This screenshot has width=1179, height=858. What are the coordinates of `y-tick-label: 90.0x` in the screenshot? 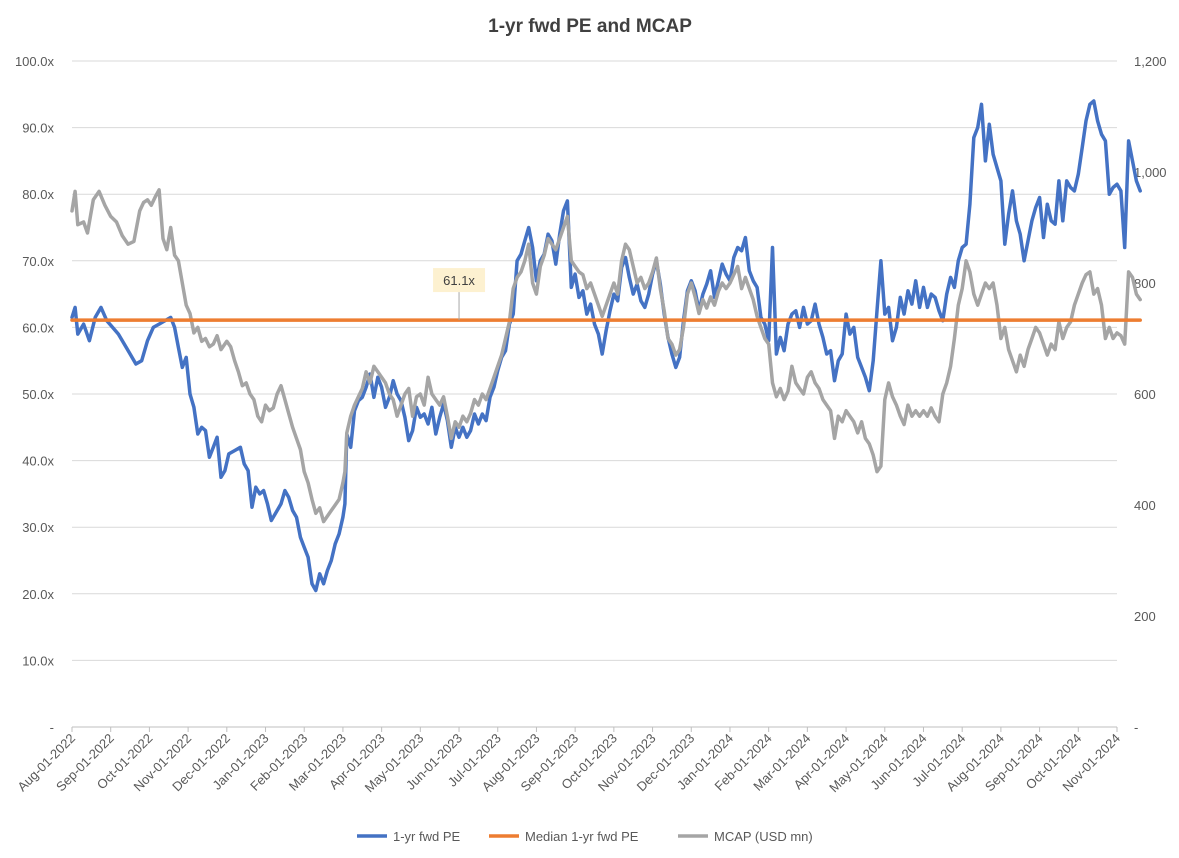 It's located at (38, 128).